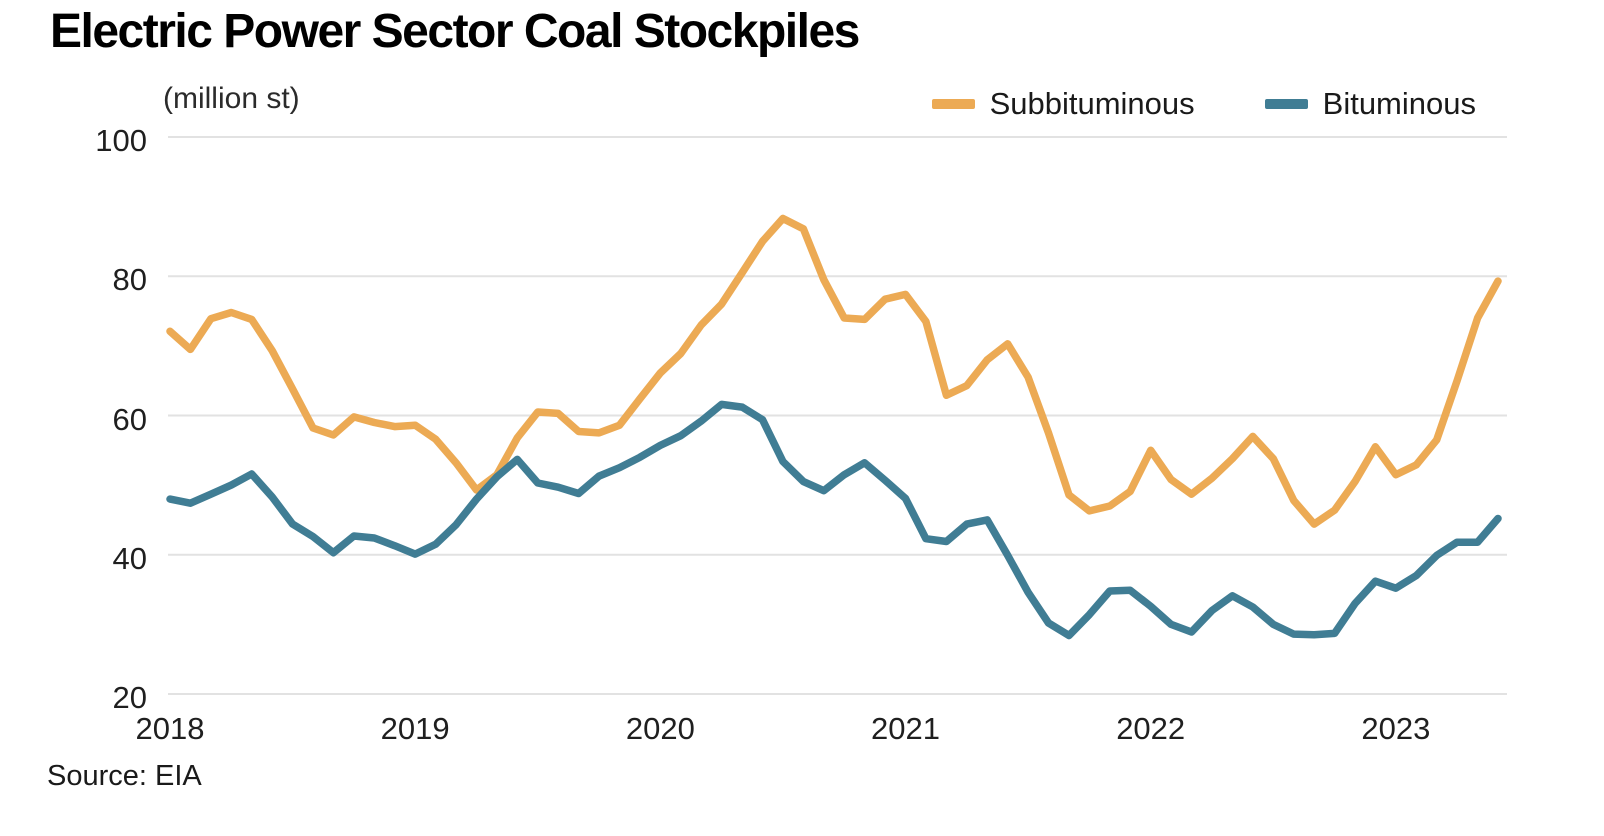  I want to click on x-tick-label-2019: 2019, so click(415, 728).